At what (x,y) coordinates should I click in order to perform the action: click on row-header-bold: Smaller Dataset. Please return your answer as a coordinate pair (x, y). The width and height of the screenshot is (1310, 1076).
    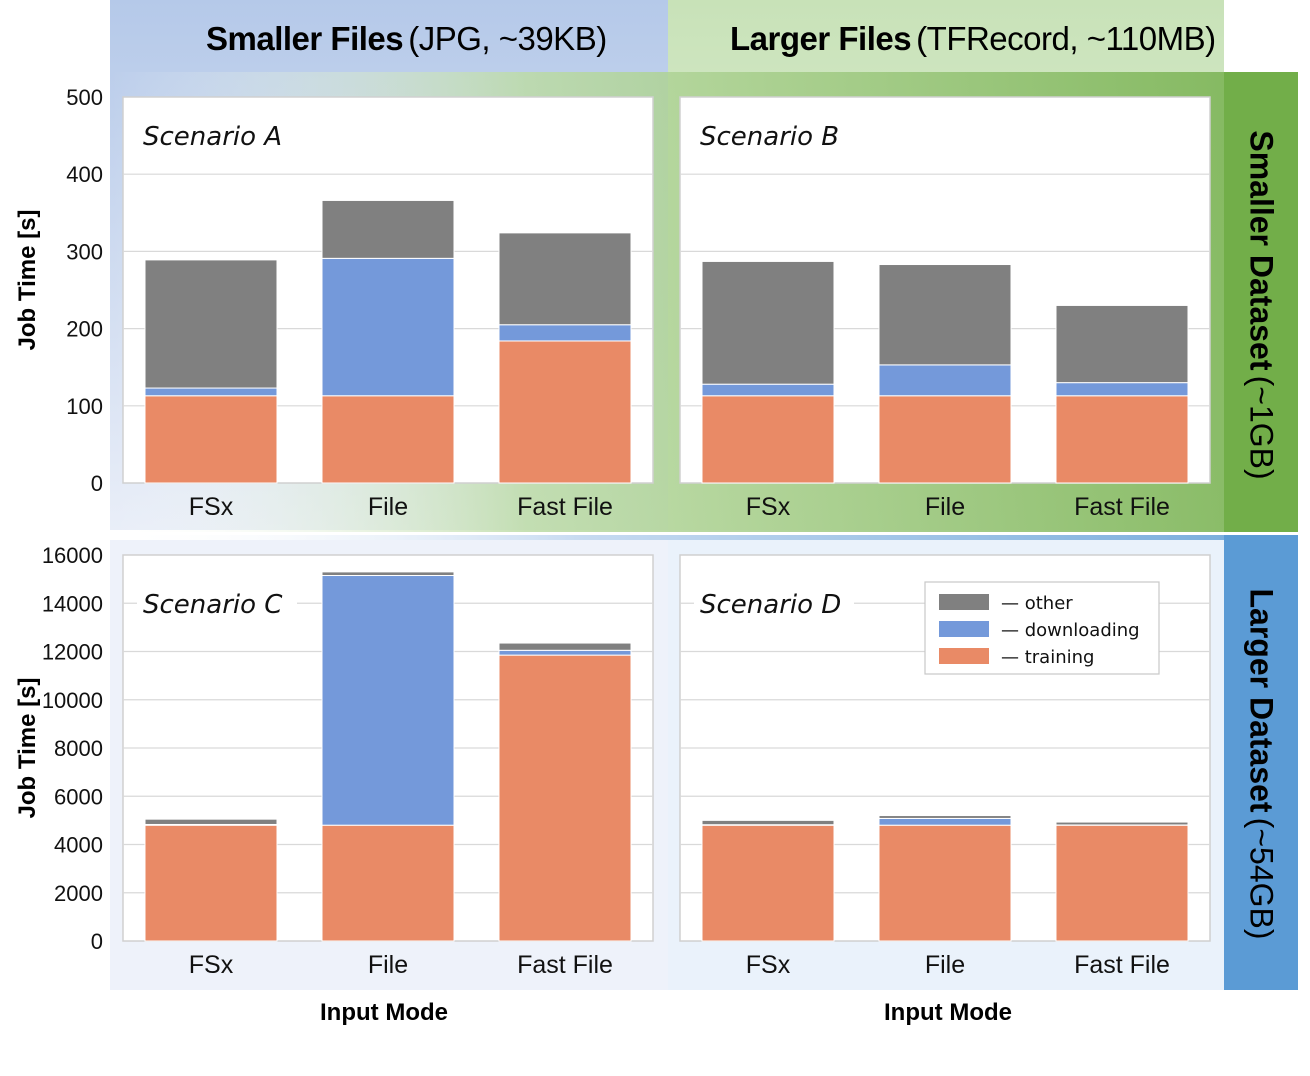
    Looking at the image, I should click on (1261, 250).